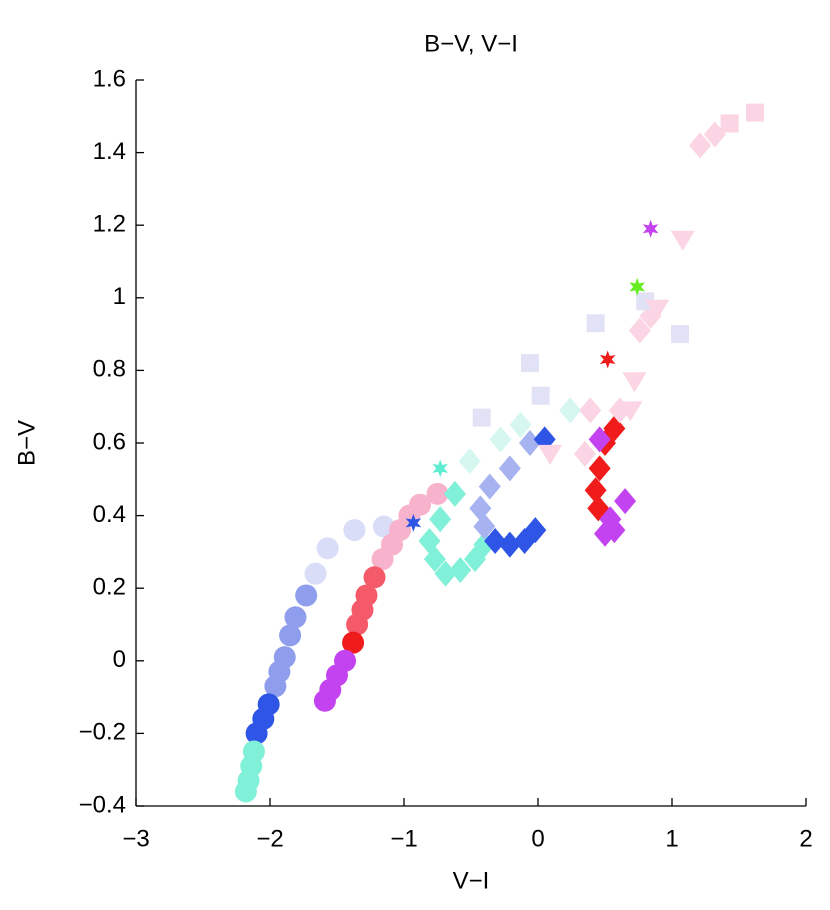  What do you see at coordinates (109, 151) in the screenshot?
I see `y-tick-label: 1.4` at bounding box center [109, 151].